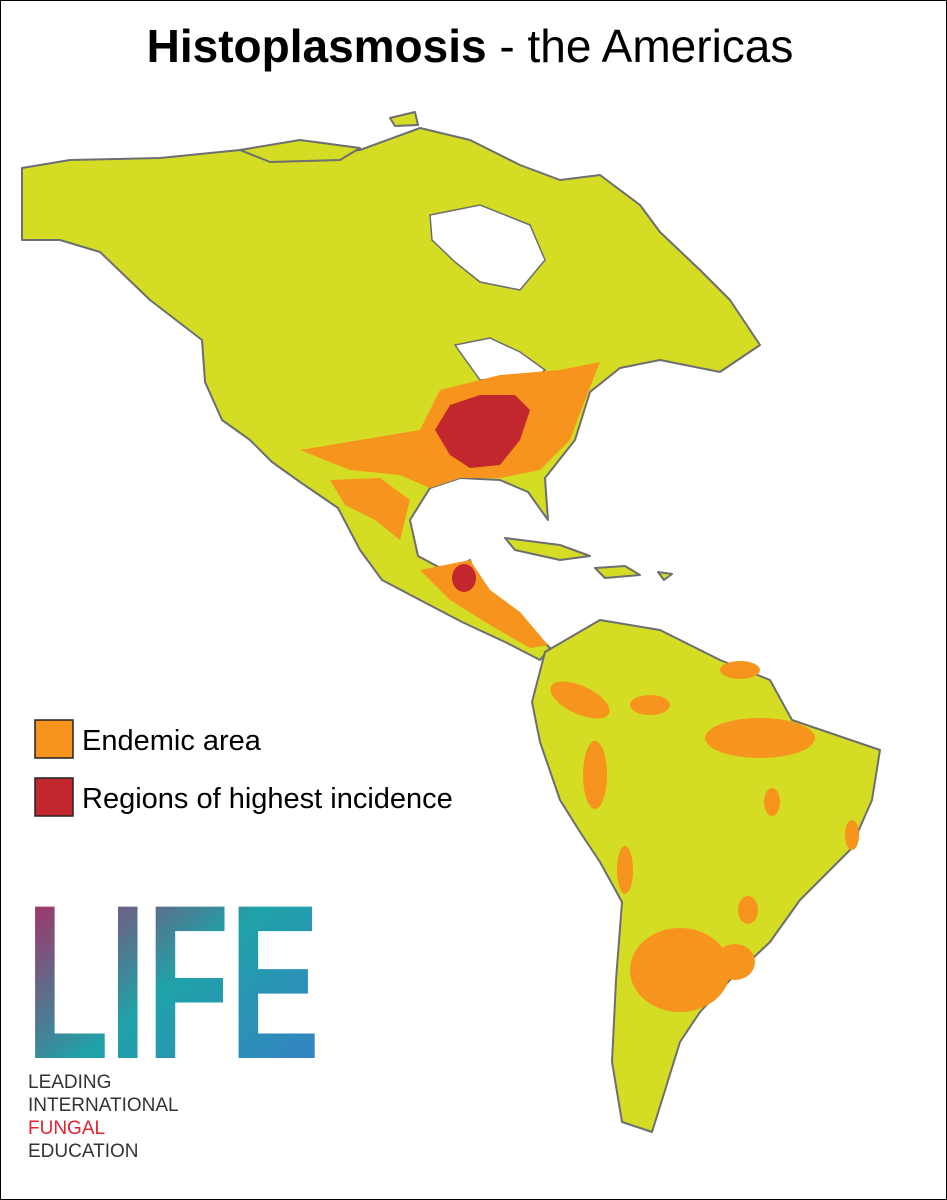 The height and width of the screenshot is (1200, 947). What do you see at coordinates (267, 799) in the screenshot?
I see `legend-label: Regions of highest incidence` at bounding box center [267, 799].